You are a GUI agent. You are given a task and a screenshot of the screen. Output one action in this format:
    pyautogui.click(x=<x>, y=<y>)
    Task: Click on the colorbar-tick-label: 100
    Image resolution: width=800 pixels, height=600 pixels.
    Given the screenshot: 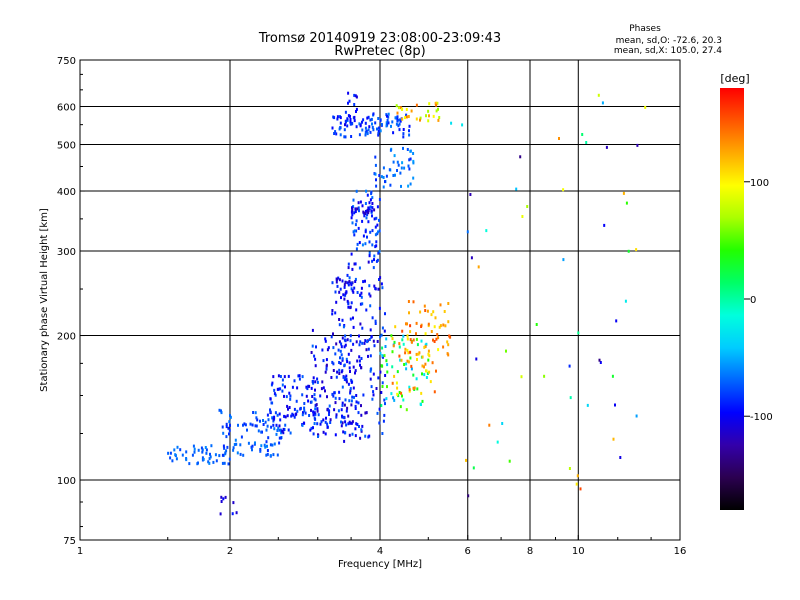 What is the action you would take?
    pyautogui.click(x=759, y=183)
    